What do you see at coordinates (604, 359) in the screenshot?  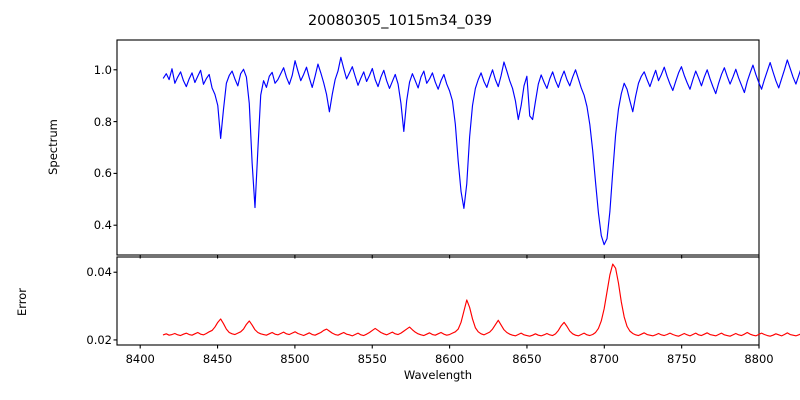 I see `xtick-label-8700: 8700` at bounding box center [604, 359].